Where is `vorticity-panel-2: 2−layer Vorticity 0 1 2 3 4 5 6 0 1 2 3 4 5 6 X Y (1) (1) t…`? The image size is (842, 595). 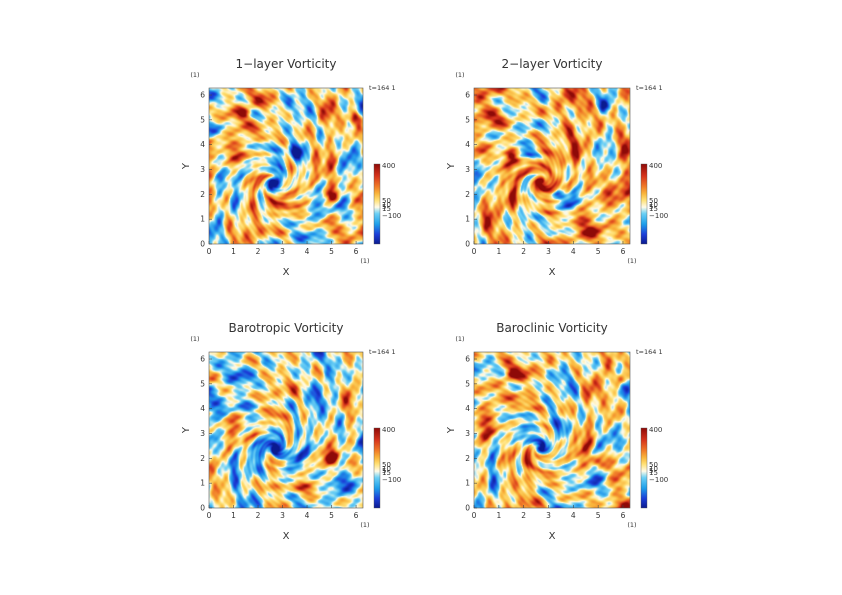 vorticity-panel-2: 2−layer Vorticity 0 1 2 3 4 5 6 0 1 2 3 4 5 6 X Y (1) (1) t… is located at coordinates (557, 167).